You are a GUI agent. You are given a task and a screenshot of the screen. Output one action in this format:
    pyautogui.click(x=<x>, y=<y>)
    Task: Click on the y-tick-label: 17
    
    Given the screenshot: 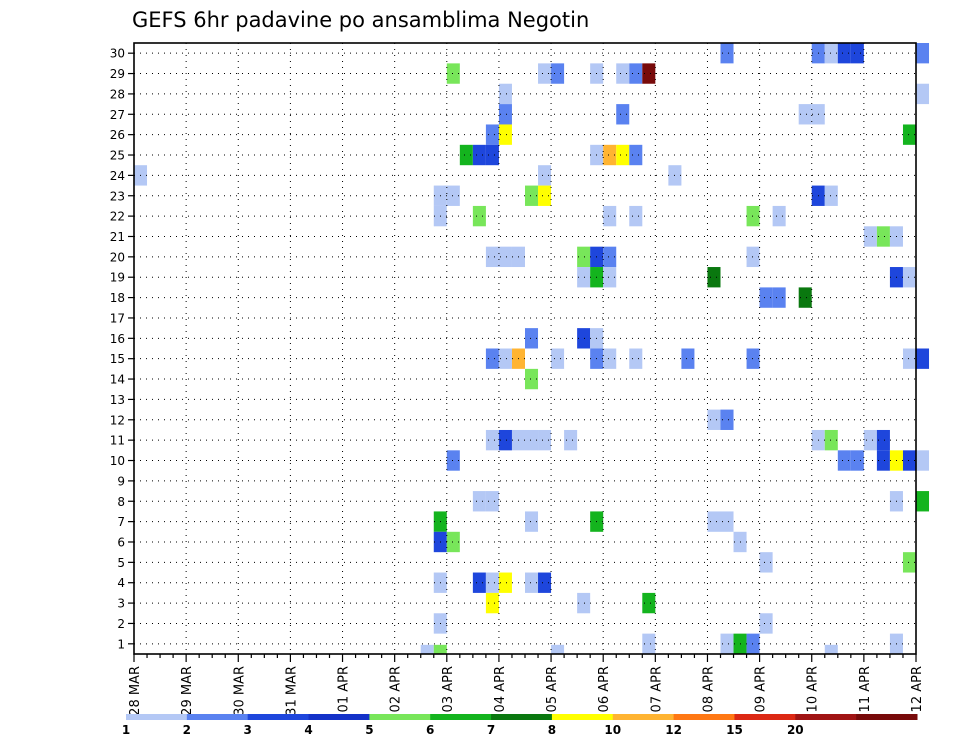 What is the action you would take?
    pyautogui.click(x=117, y=318)
    